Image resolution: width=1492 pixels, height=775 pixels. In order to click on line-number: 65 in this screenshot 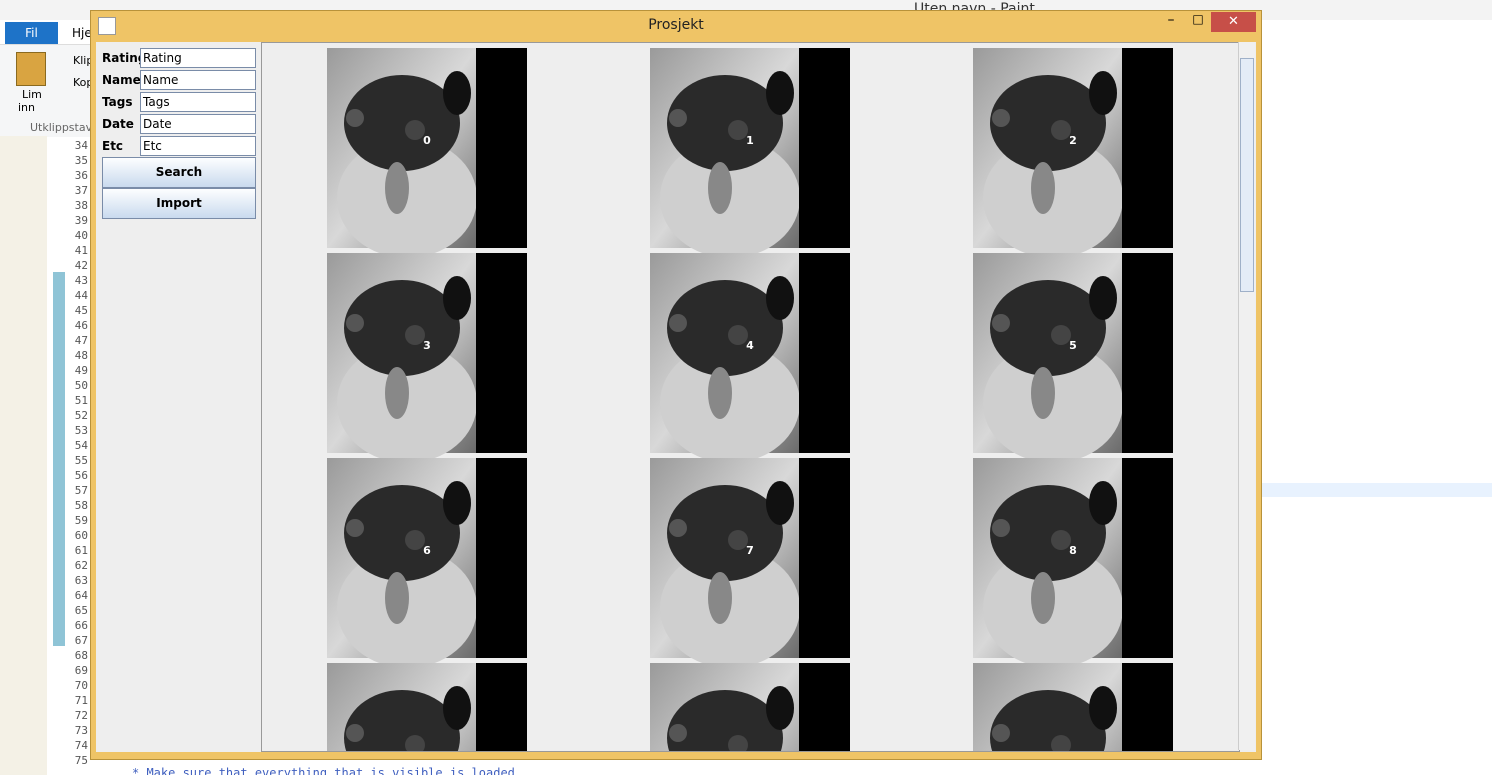, I will do `click(81, 610)`.